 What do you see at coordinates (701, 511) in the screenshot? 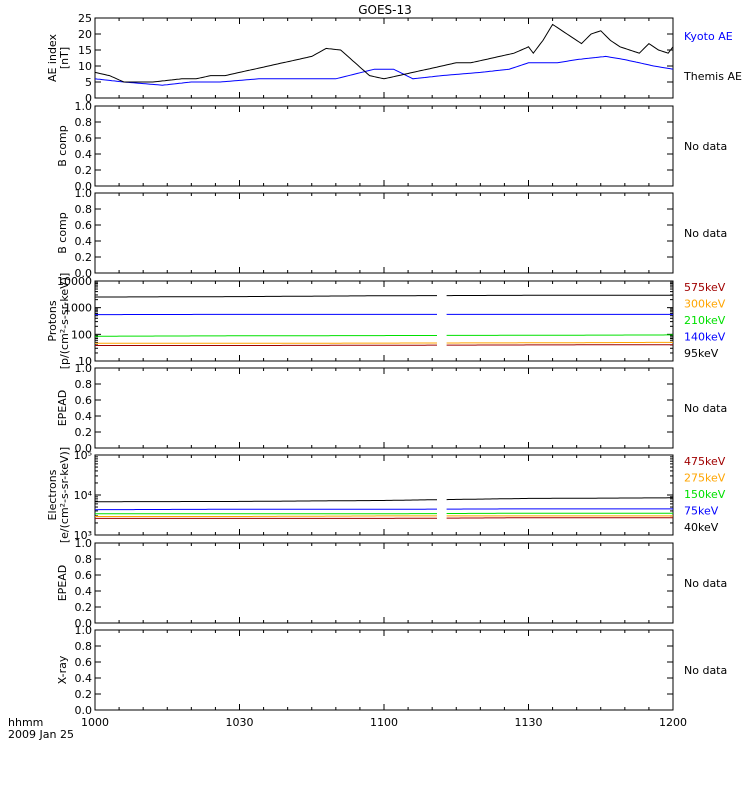
I see `legend-entry: 75keV` at bounding box center [701, 511].